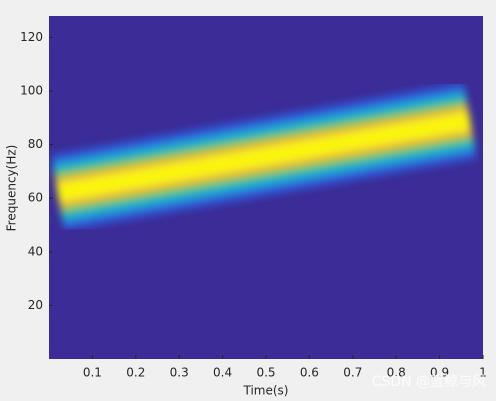 The image size is (496, 401). I want to click on watermark: CSDN @蓝鲸与风, so click(429, 382).